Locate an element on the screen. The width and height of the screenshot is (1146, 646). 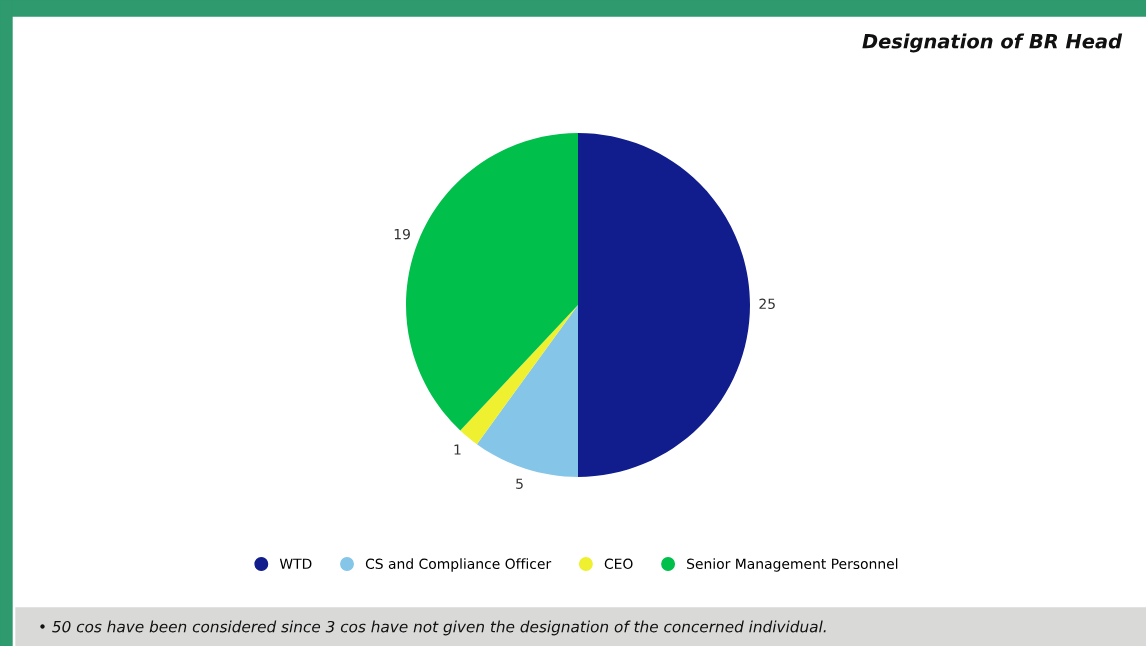
legend-label: WTD is located at coordinates (295, 563).